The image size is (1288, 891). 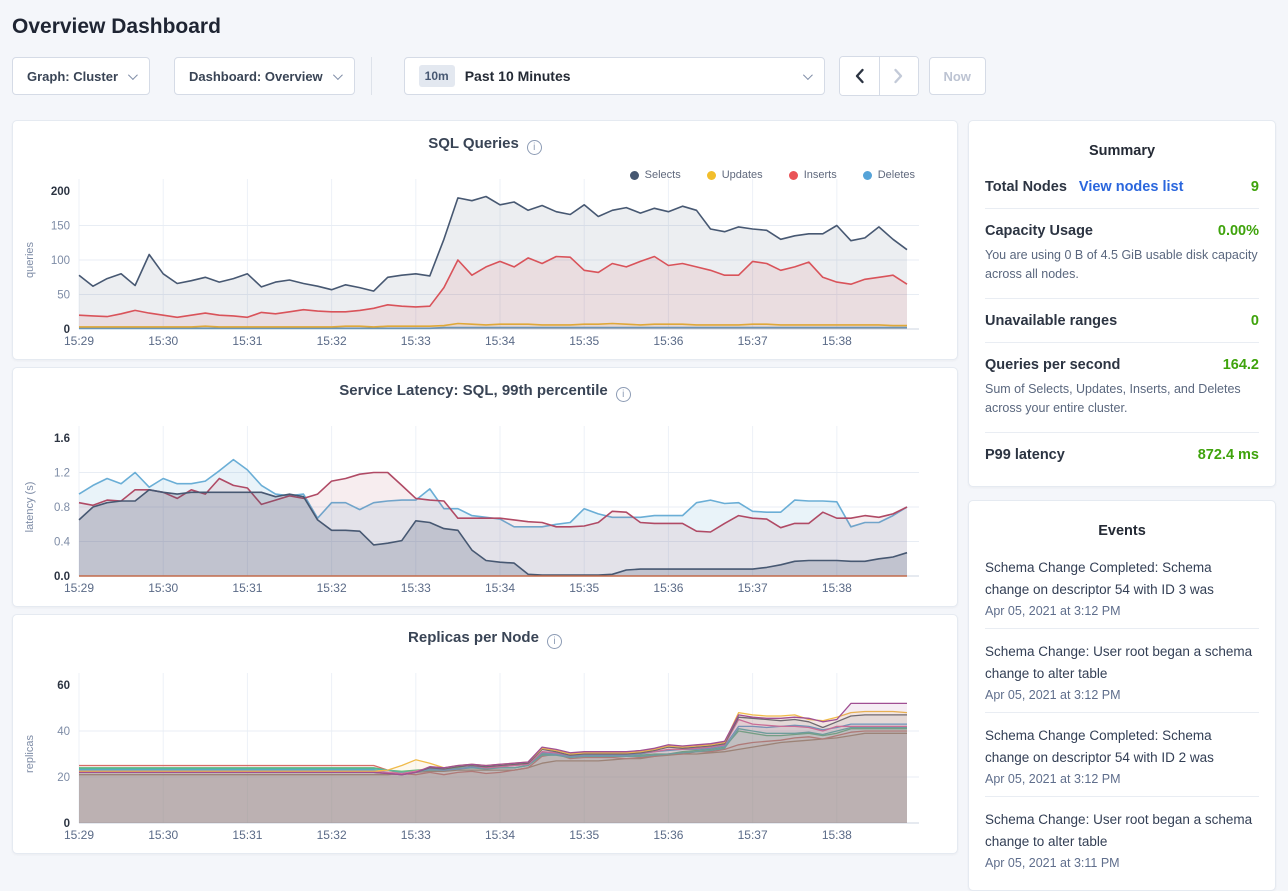 What do you see at coordinates (62, 508) in the screenshot?
I see `svg-text: 0.8` at bounding box center [62, 508].